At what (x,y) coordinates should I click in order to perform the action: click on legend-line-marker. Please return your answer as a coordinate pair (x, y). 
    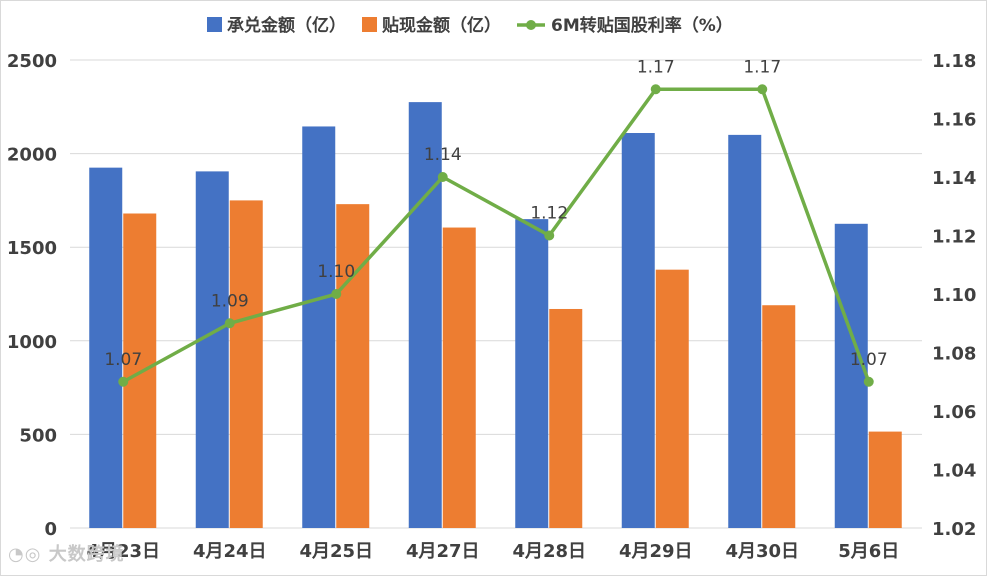
    Looking at the image, I should click on (531, 25).